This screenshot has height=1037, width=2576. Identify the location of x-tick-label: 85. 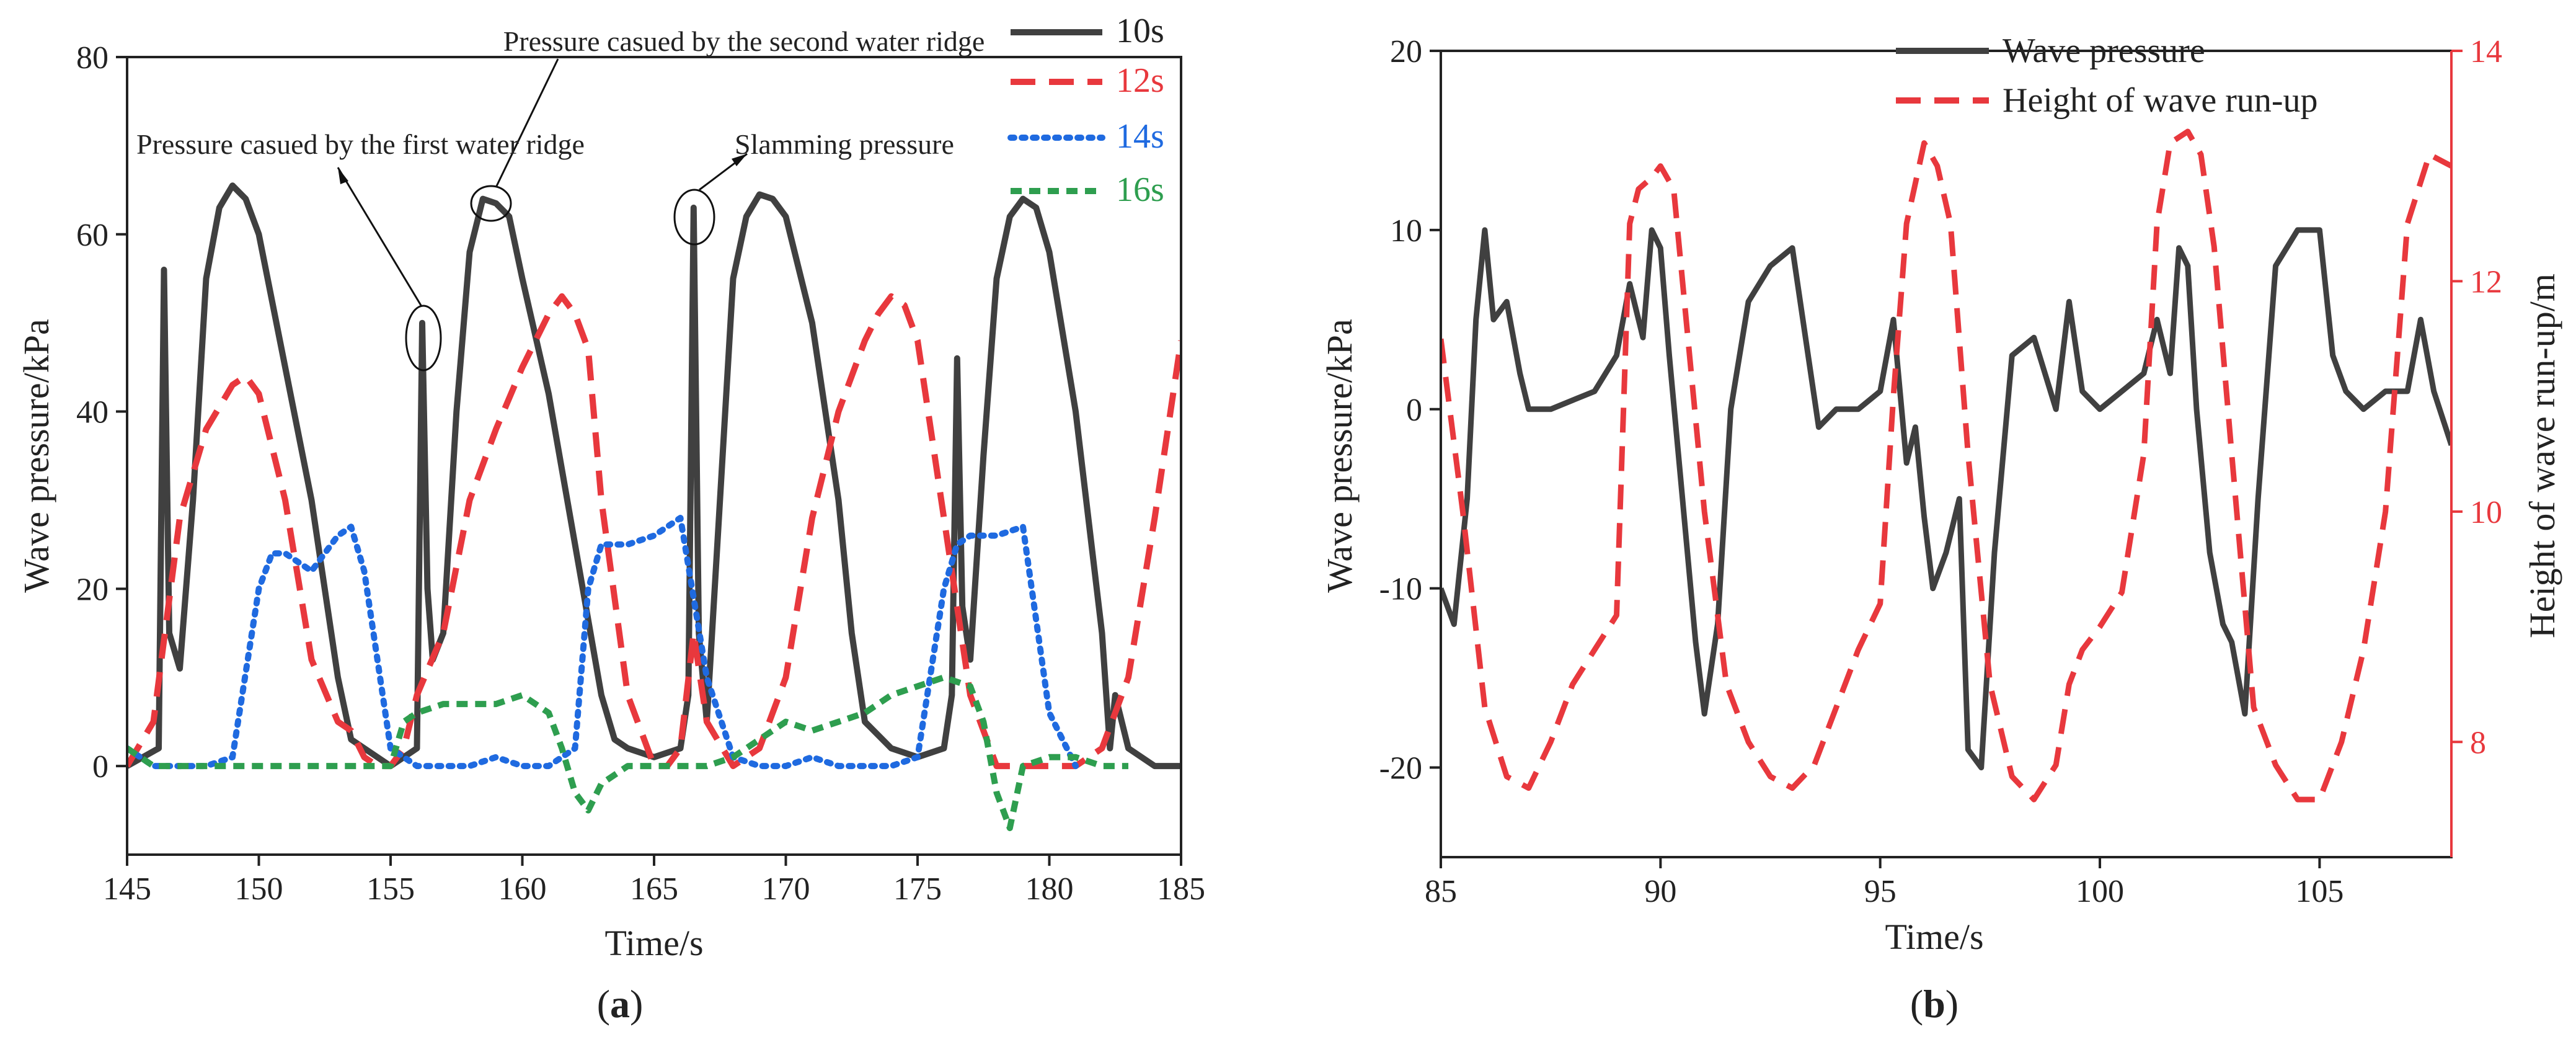
(1441, 891).